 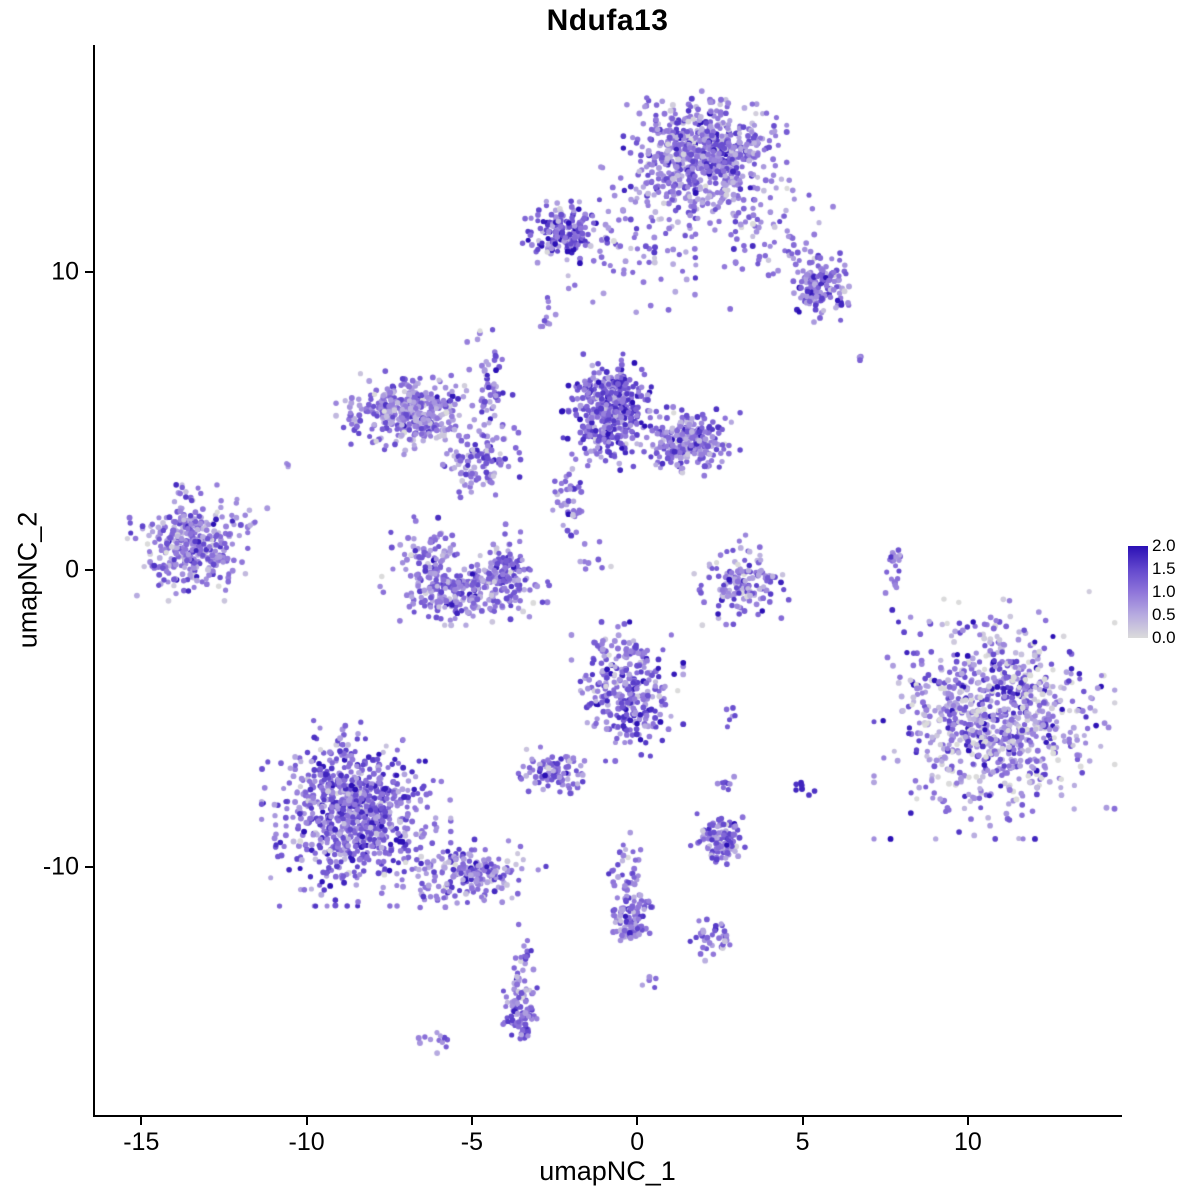 I want to click on legend-tick-label: 1.5, so click(x=1164, y=568).